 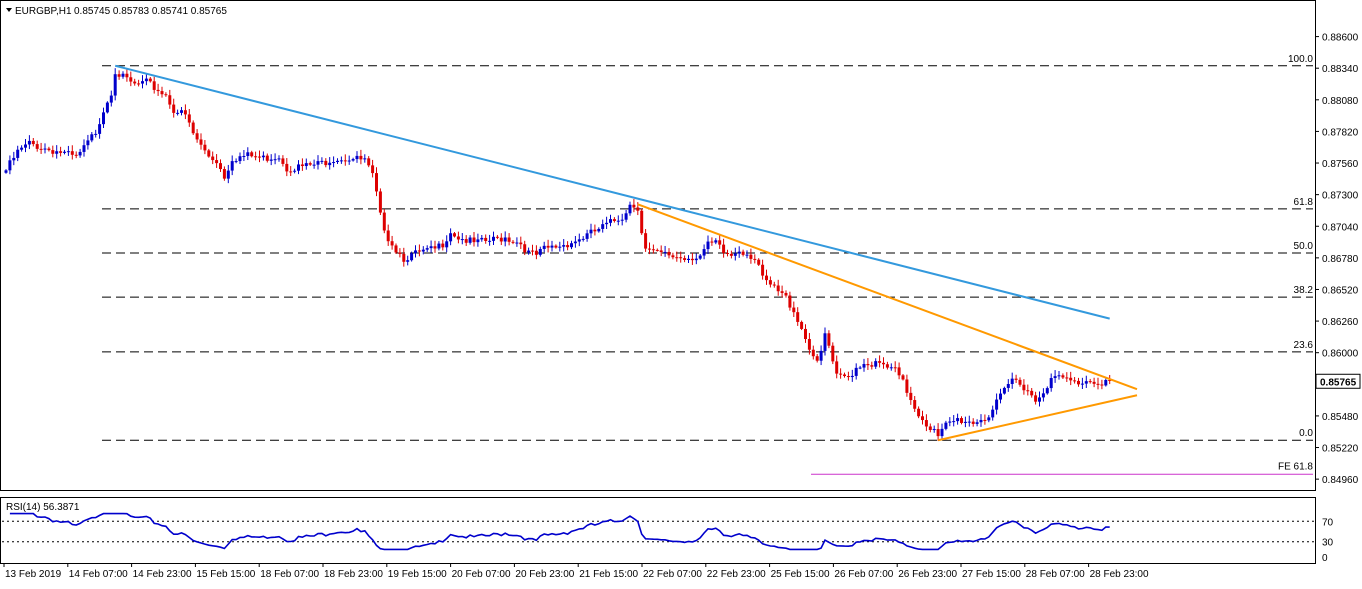 What do you see at coordinates (1340, 196) in the screenshot?
I see `price-tick-label: 0.87300` at bounding box center [1340, 196].